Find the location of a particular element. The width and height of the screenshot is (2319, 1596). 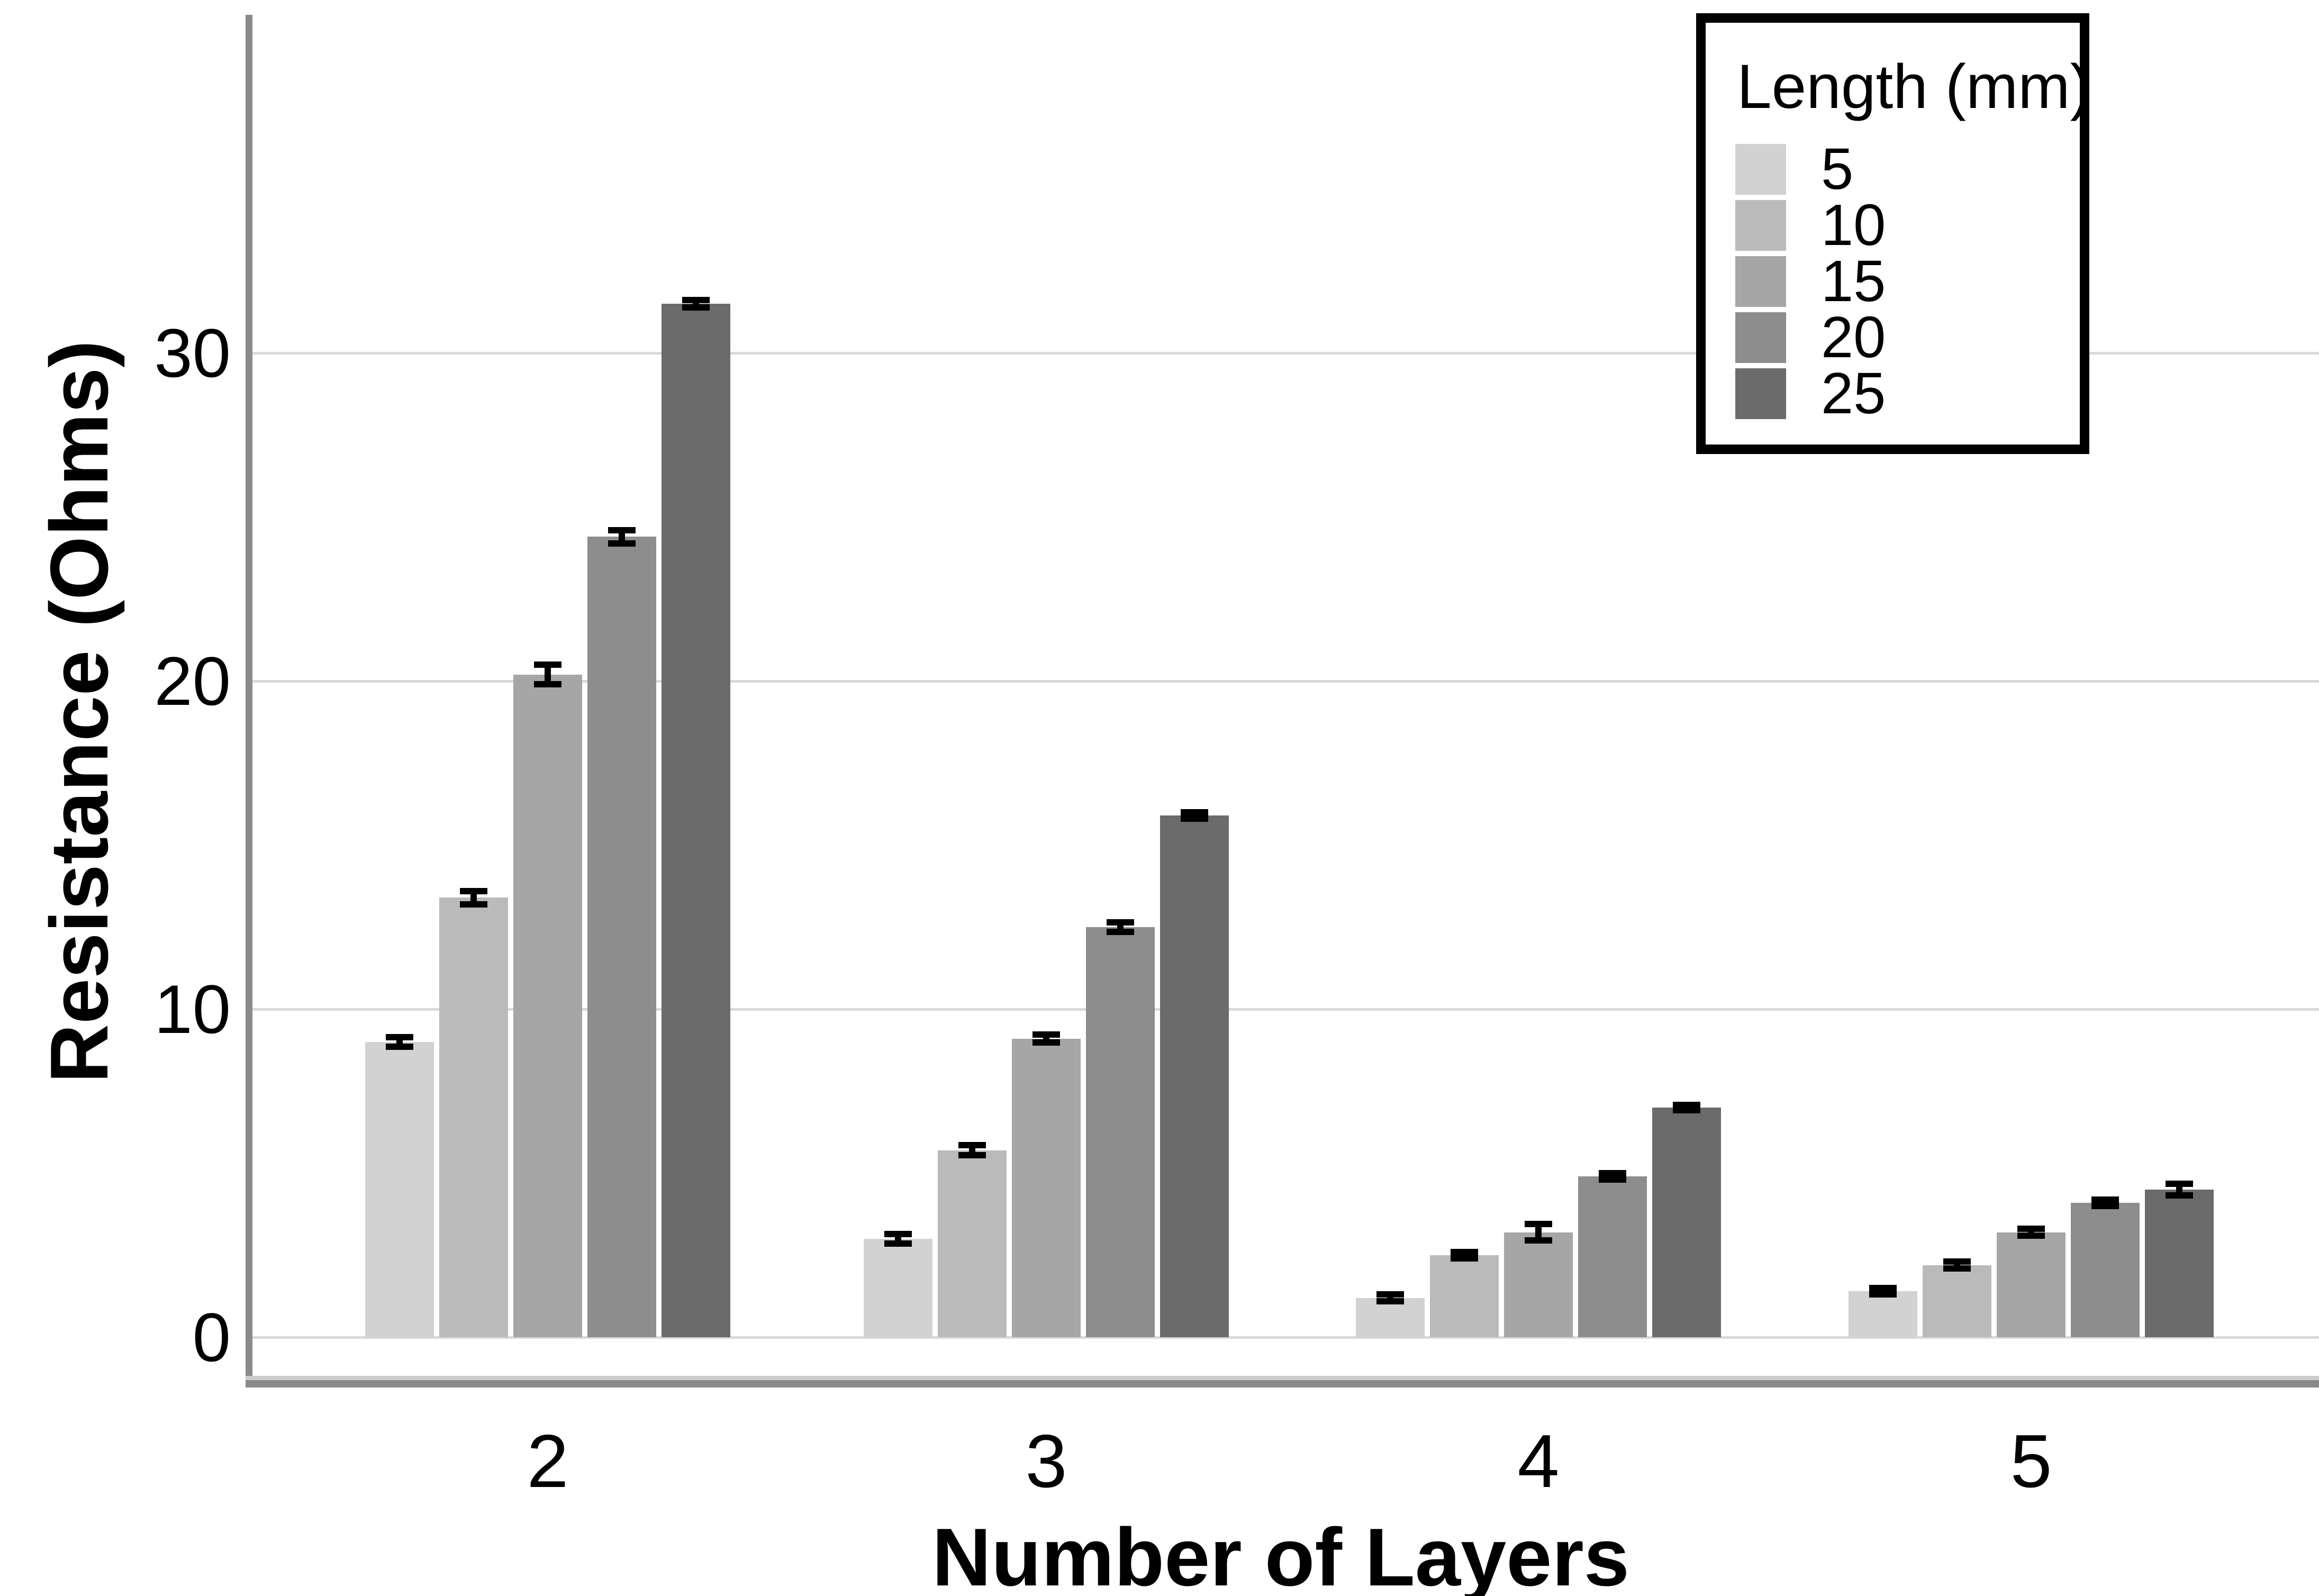

y-tick-label: 10 is located at coordinates (192, 1009).